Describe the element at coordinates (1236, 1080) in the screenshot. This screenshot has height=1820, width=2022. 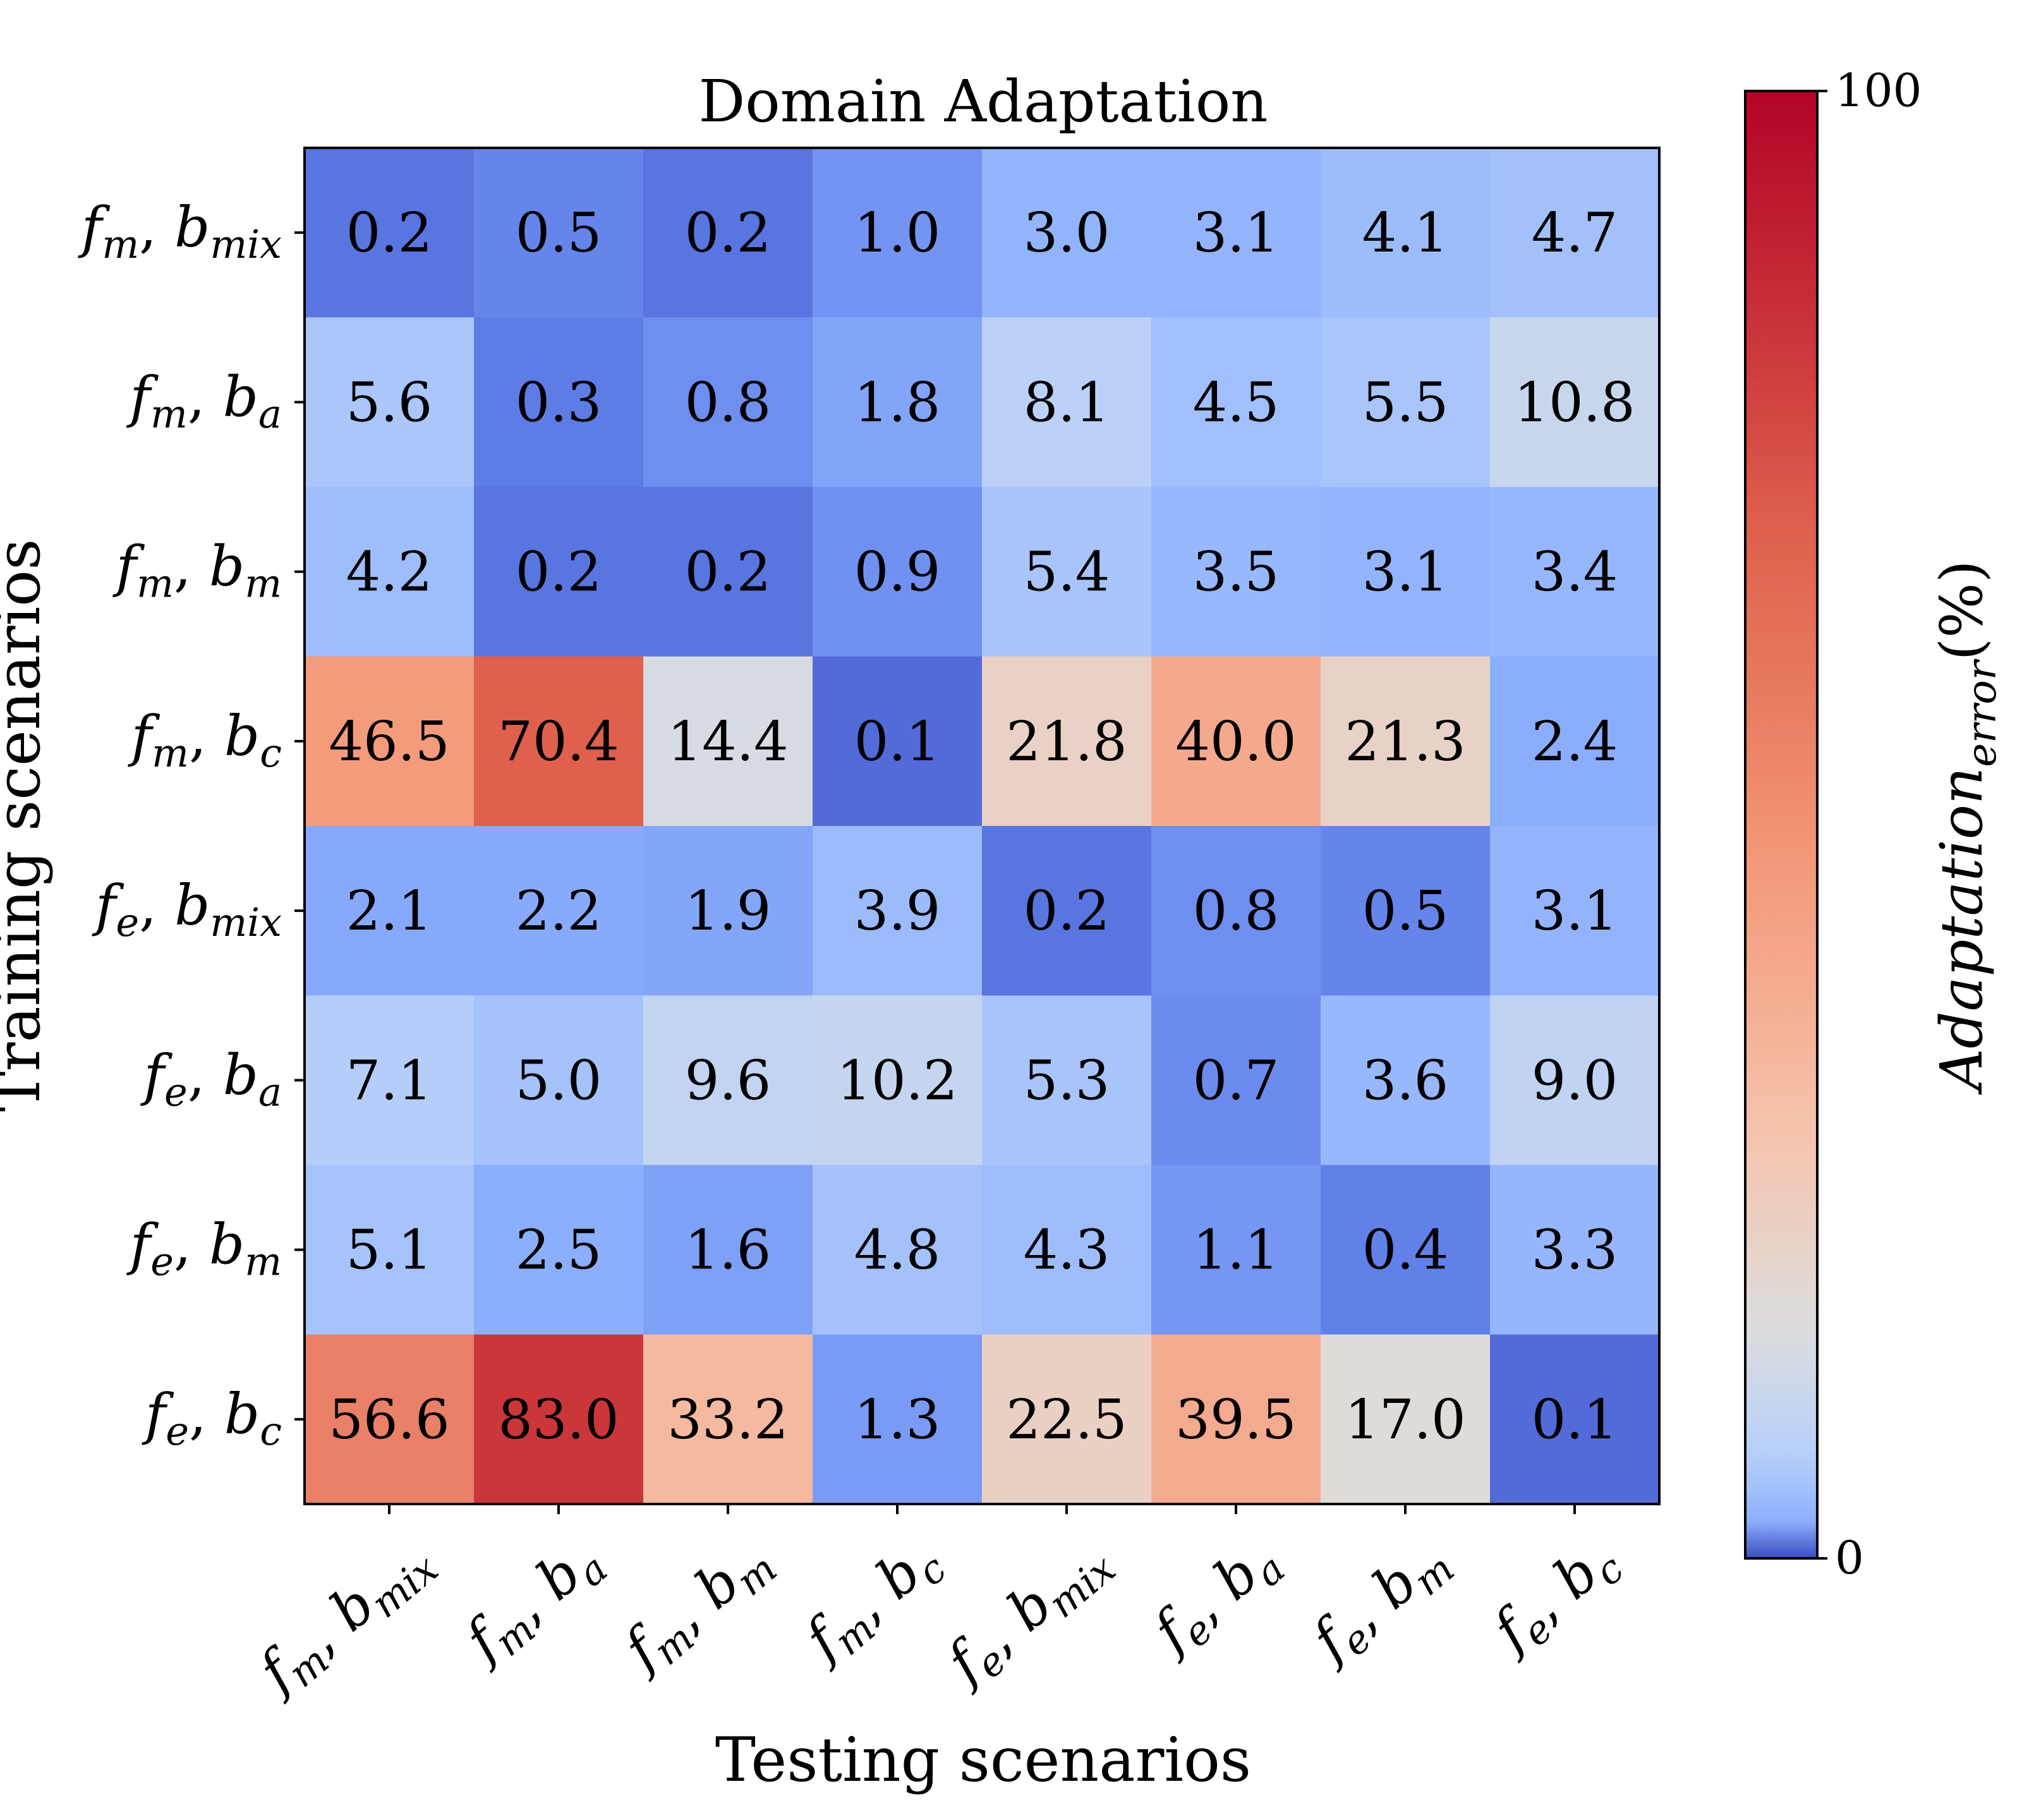
I see `cell-value-label: 0.7` at that location.